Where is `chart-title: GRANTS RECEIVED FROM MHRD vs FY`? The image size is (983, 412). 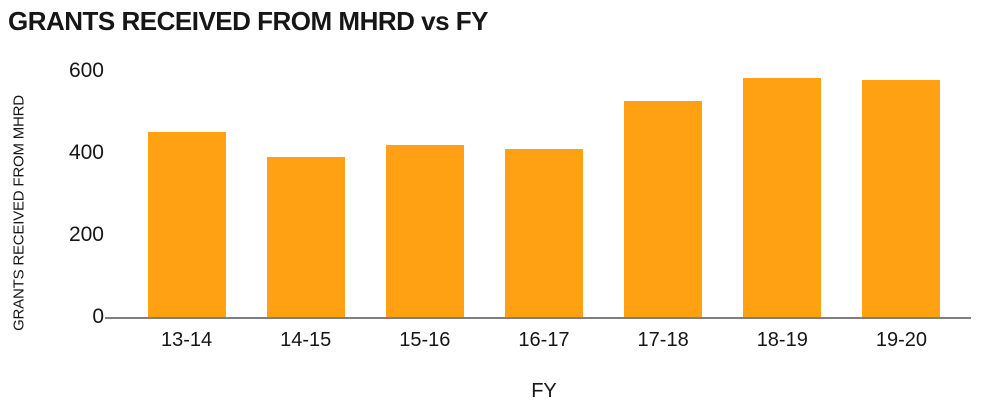
chart-title: GRANTS RECEIVED FROM MHRD vs FY is located at coordinates (248, 21).